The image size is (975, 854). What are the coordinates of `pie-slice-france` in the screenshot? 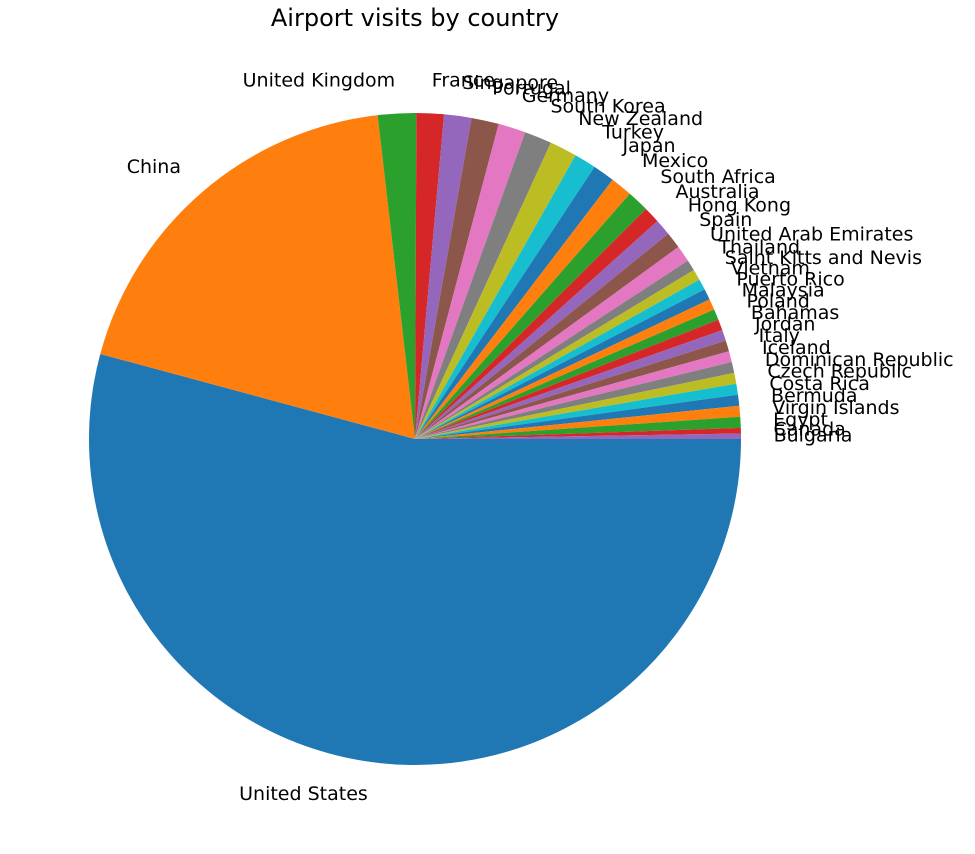 It's located at (430, 276).